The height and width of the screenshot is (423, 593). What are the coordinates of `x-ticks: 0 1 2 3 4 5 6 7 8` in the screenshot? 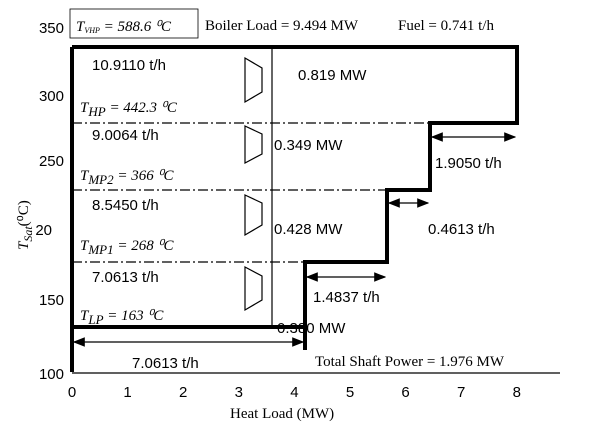 It's located at (294, 392).